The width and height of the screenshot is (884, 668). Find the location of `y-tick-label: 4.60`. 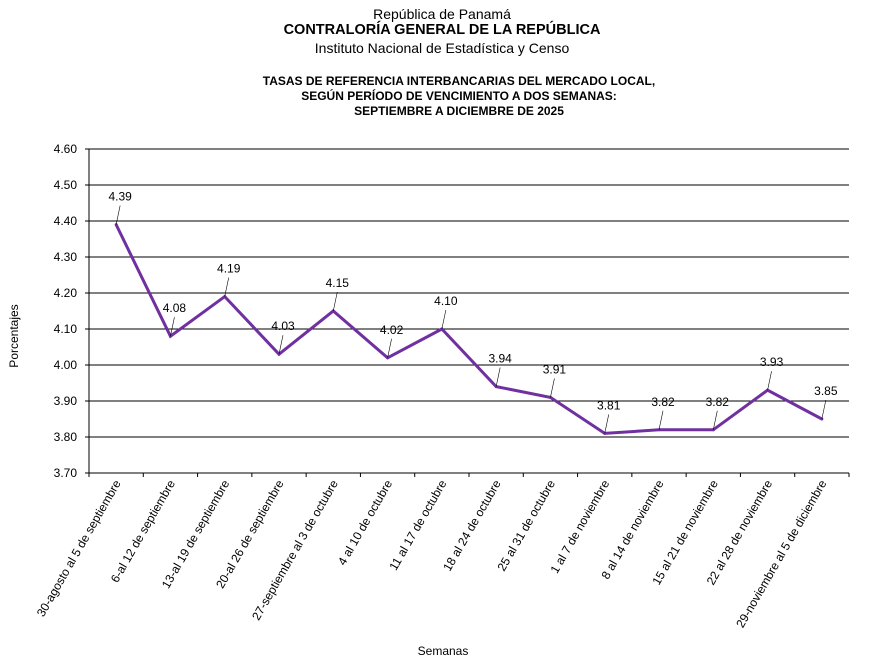

y-tick-label: 4.60 is located at coordinates (66, 149).